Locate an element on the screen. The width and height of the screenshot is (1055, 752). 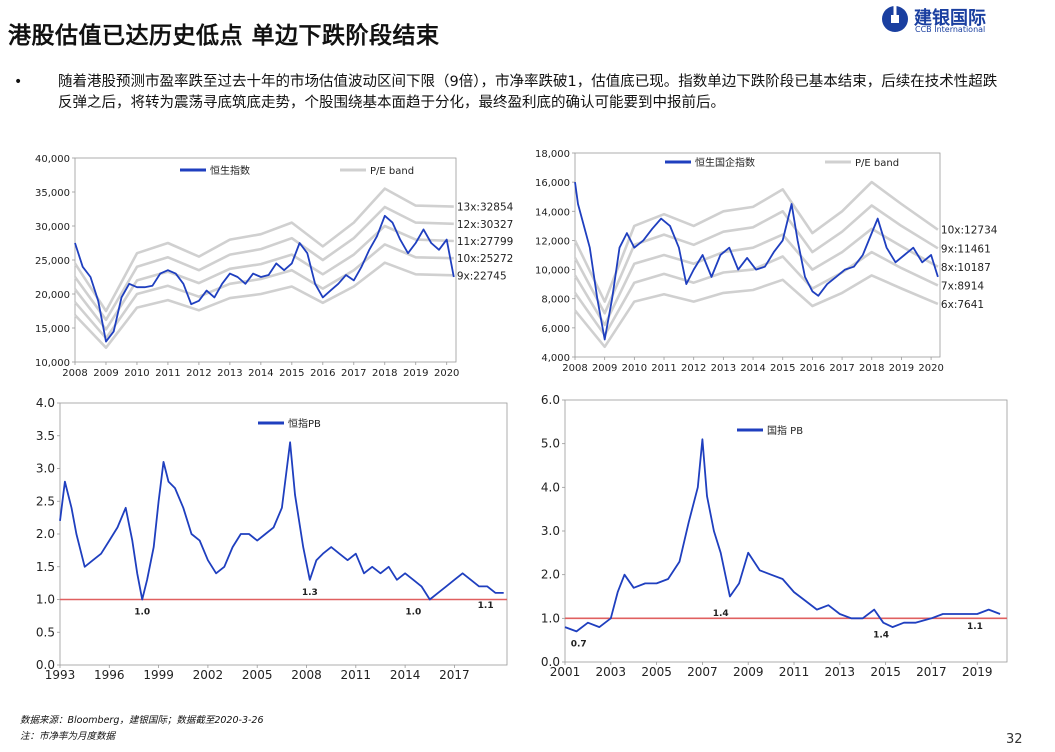
pe-band-label: 11x:27799 is located at coordinates (485, 242).